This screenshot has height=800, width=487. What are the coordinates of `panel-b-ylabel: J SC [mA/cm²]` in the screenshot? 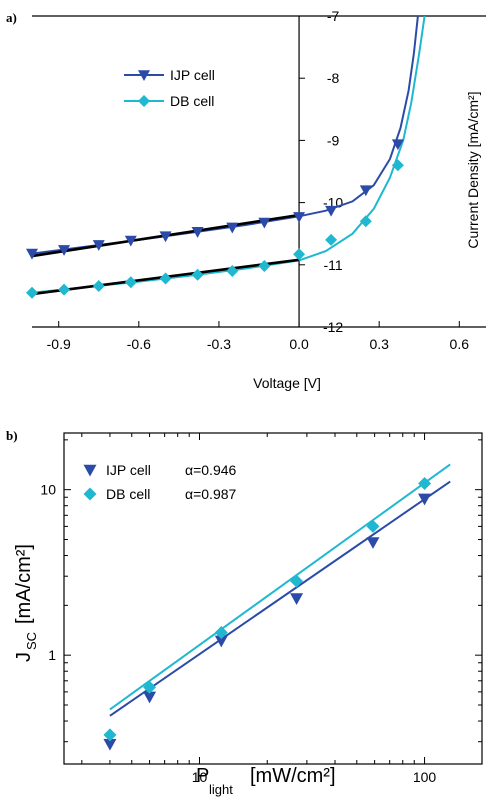 It's located at (26, 603).